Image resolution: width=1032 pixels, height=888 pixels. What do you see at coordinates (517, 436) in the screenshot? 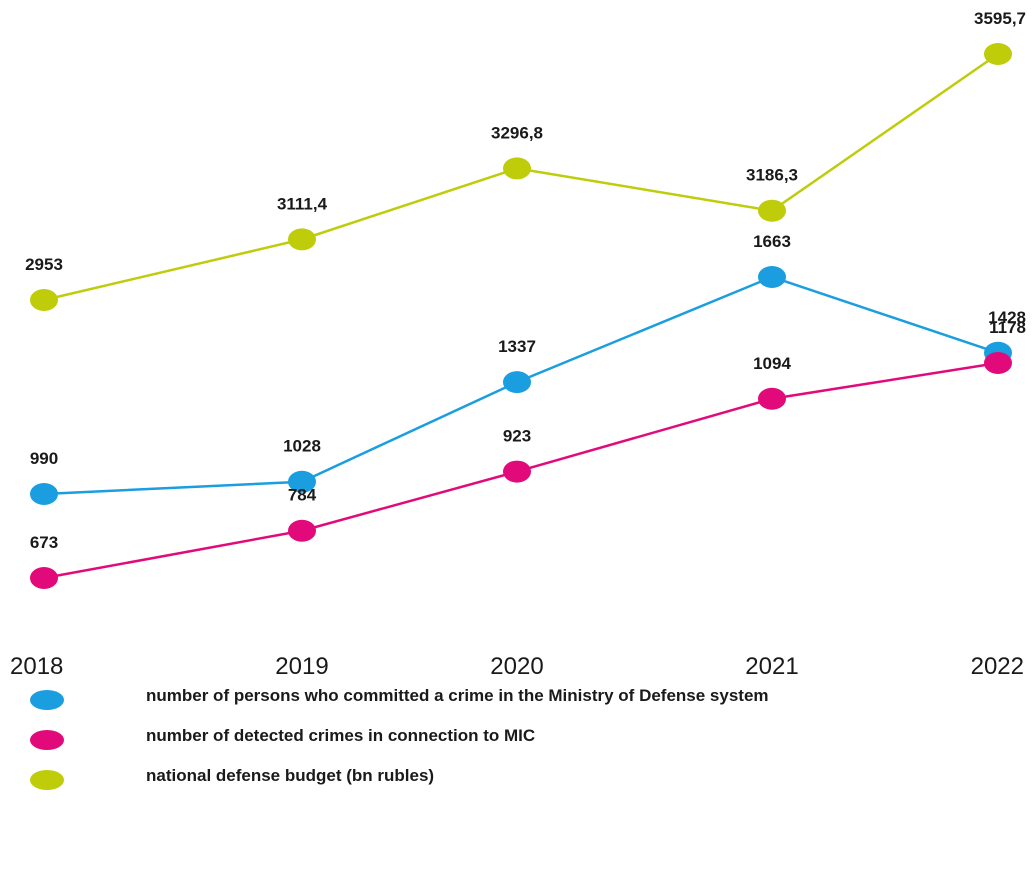
I see `data-label-crimes-2020: 923` at bounding box center [517, 436].